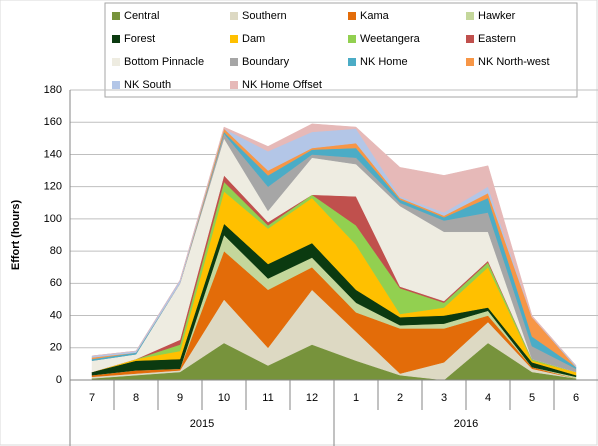 This screenshot has width=598, height=446. Describe the element at coordinates (400, 398) in the screenshot. I see `x-tick-label: 2` at that location.